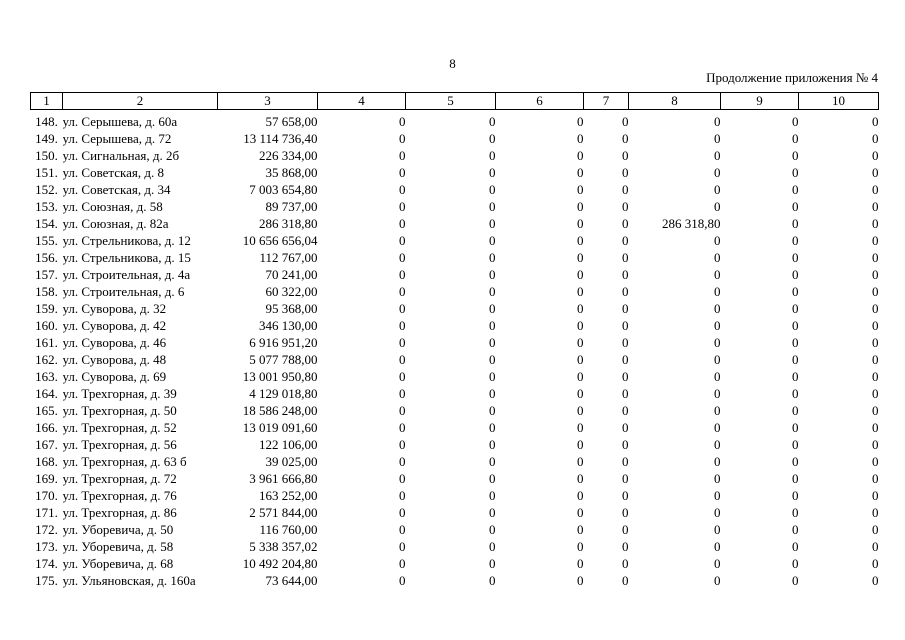 The image size is (905, 640). Describe the element at coordinates (792, 77) in the screenshot. I see `appendix-continuation-label: Продолжение приложения № 4` at that location.